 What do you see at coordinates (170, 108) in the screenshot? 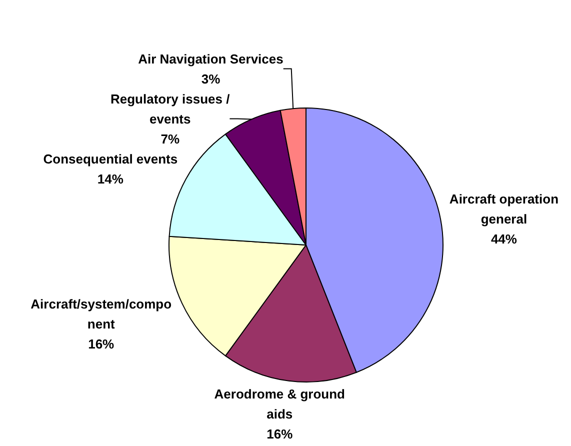
I see `slice-label: Regulatory issues / events` at bounding box center [170, 108].